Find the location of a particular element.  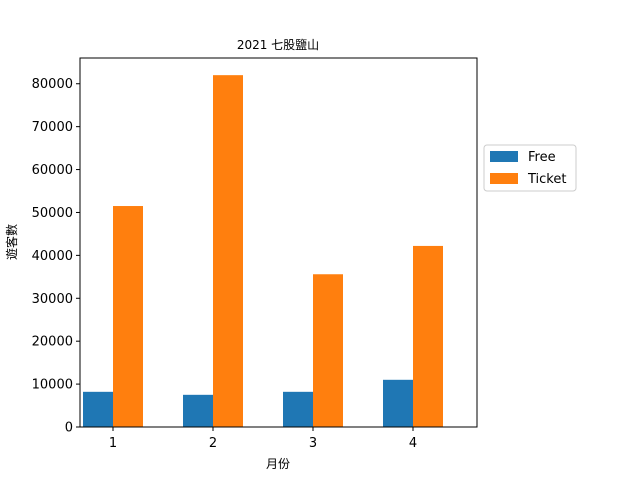

y-tick-label: 60000 is located at coordinates (52, 170).